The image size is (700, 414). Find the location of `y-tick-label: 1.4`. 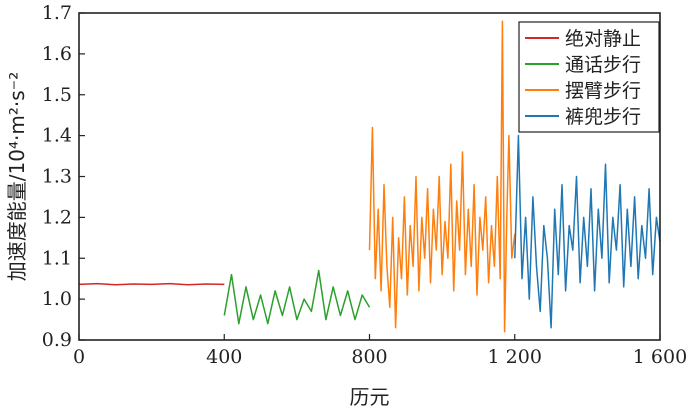

y-tick-label: 1.4 is located at coordinates (57, 136).